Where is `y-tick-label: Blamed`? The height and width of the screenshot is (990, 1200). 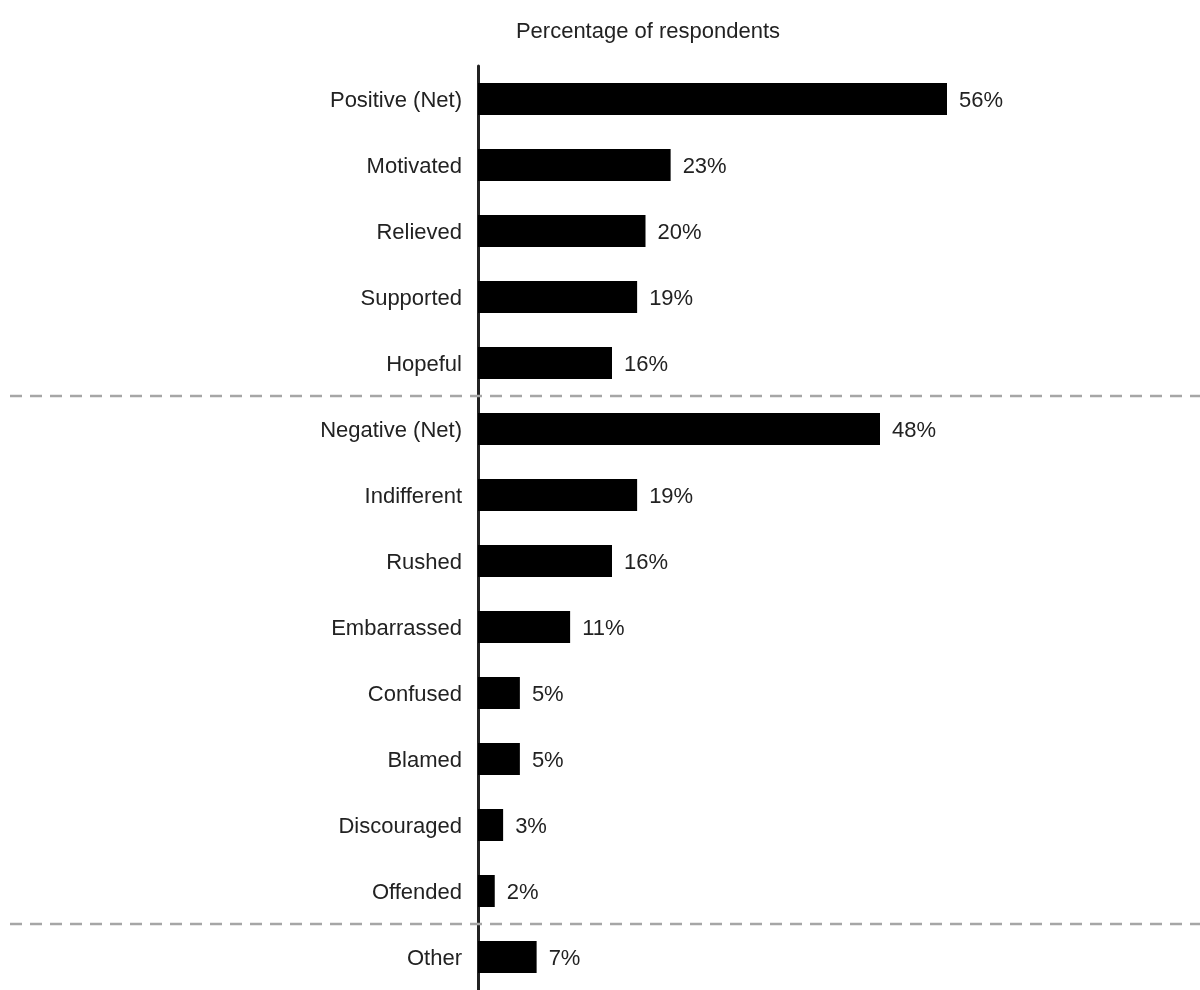 y-tick-label: Blamed is located at coordinates (424, 759).